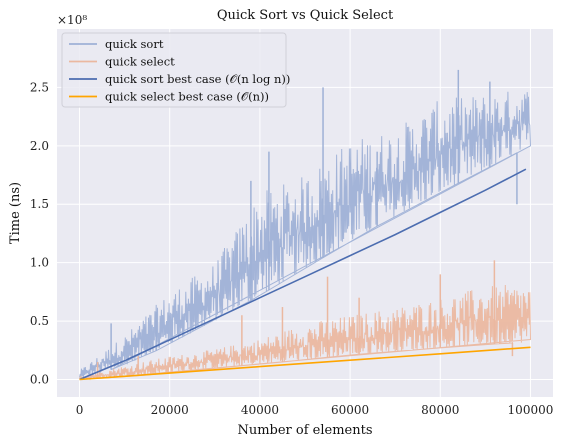  Describe the element at coordinates (39, 321) in the screenshot. I see `y-tick-label: 0.5` at that location.